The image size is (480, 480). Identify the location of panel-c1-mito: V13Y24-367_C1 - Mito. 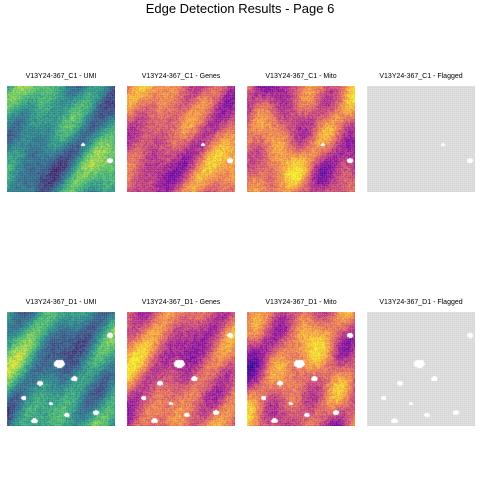
(301, 132).